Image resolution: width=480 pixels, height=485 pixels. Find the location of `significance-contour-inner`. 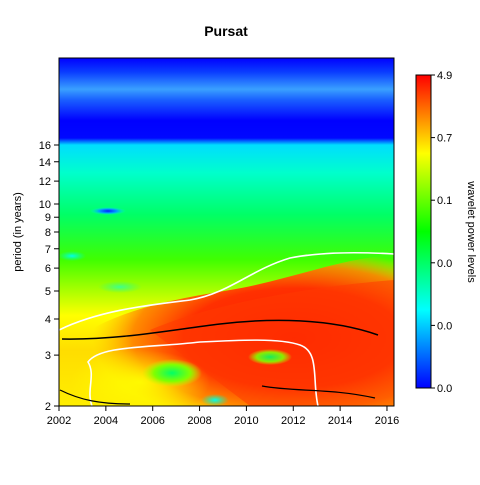

significance-contour-inner is located at coordinates (203, 372).